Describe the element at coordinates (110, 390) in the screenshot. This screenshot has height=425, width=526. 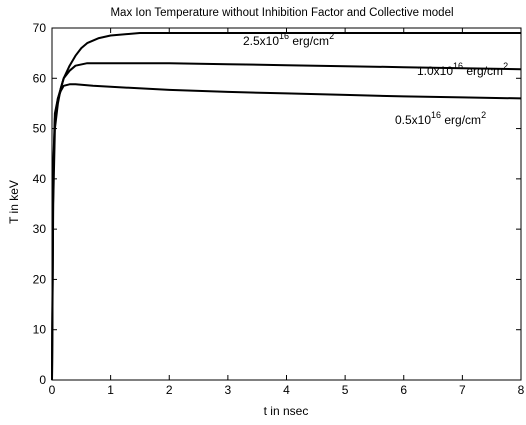
I see `x-tick-label: 1` at that location.